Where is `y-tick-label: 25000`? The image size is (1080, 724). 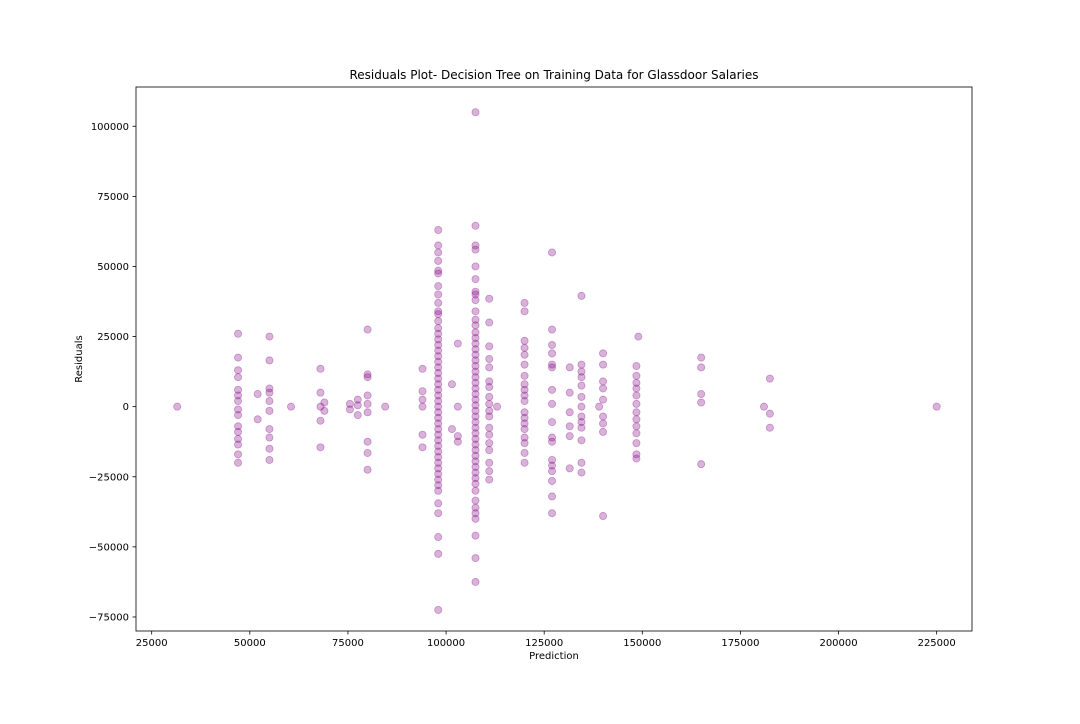 y-tick-label: 25000 is located at coordinates (113, 337).